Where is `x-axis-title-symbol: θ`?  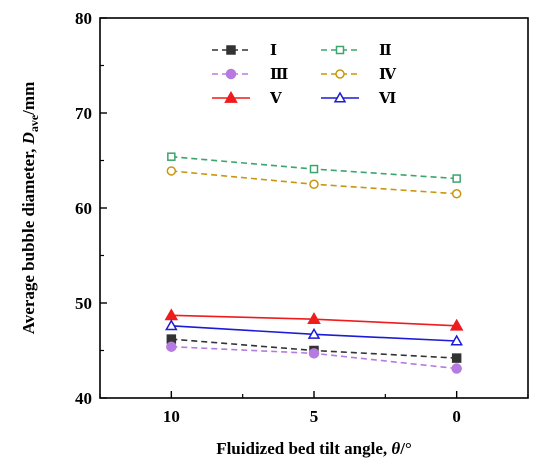 x-axis-title-symbol: θ is located at coordinates (395, 448).